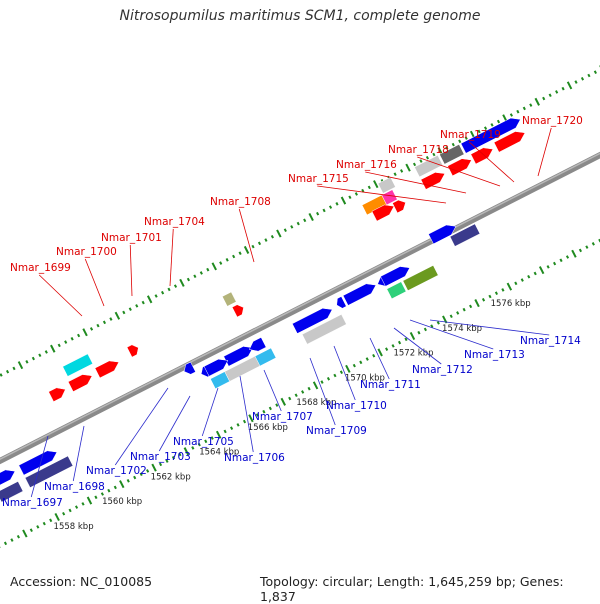  Describe the element at coordinates (336, 431) in the screenshot. I see `gene-label-bottom: Nmar_1709` at that location.